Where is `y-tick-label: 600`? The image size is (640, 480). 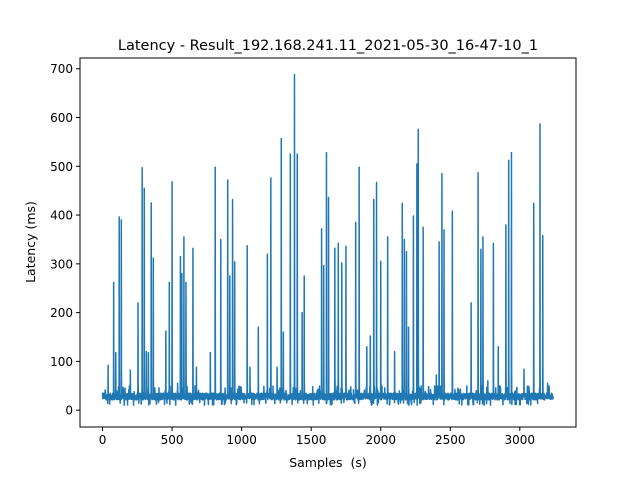 y-tick-label: 600 is located at coordinates (61, 118).